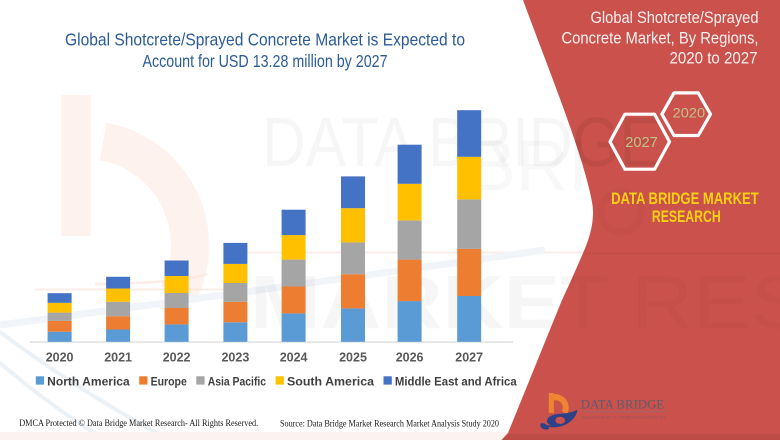 The width and height of the screenshot is (780, 445). What do you see at coordinates (410, 358) in the screenshot?
I see `svg-text: 2026` at bounding box center [410, 358].